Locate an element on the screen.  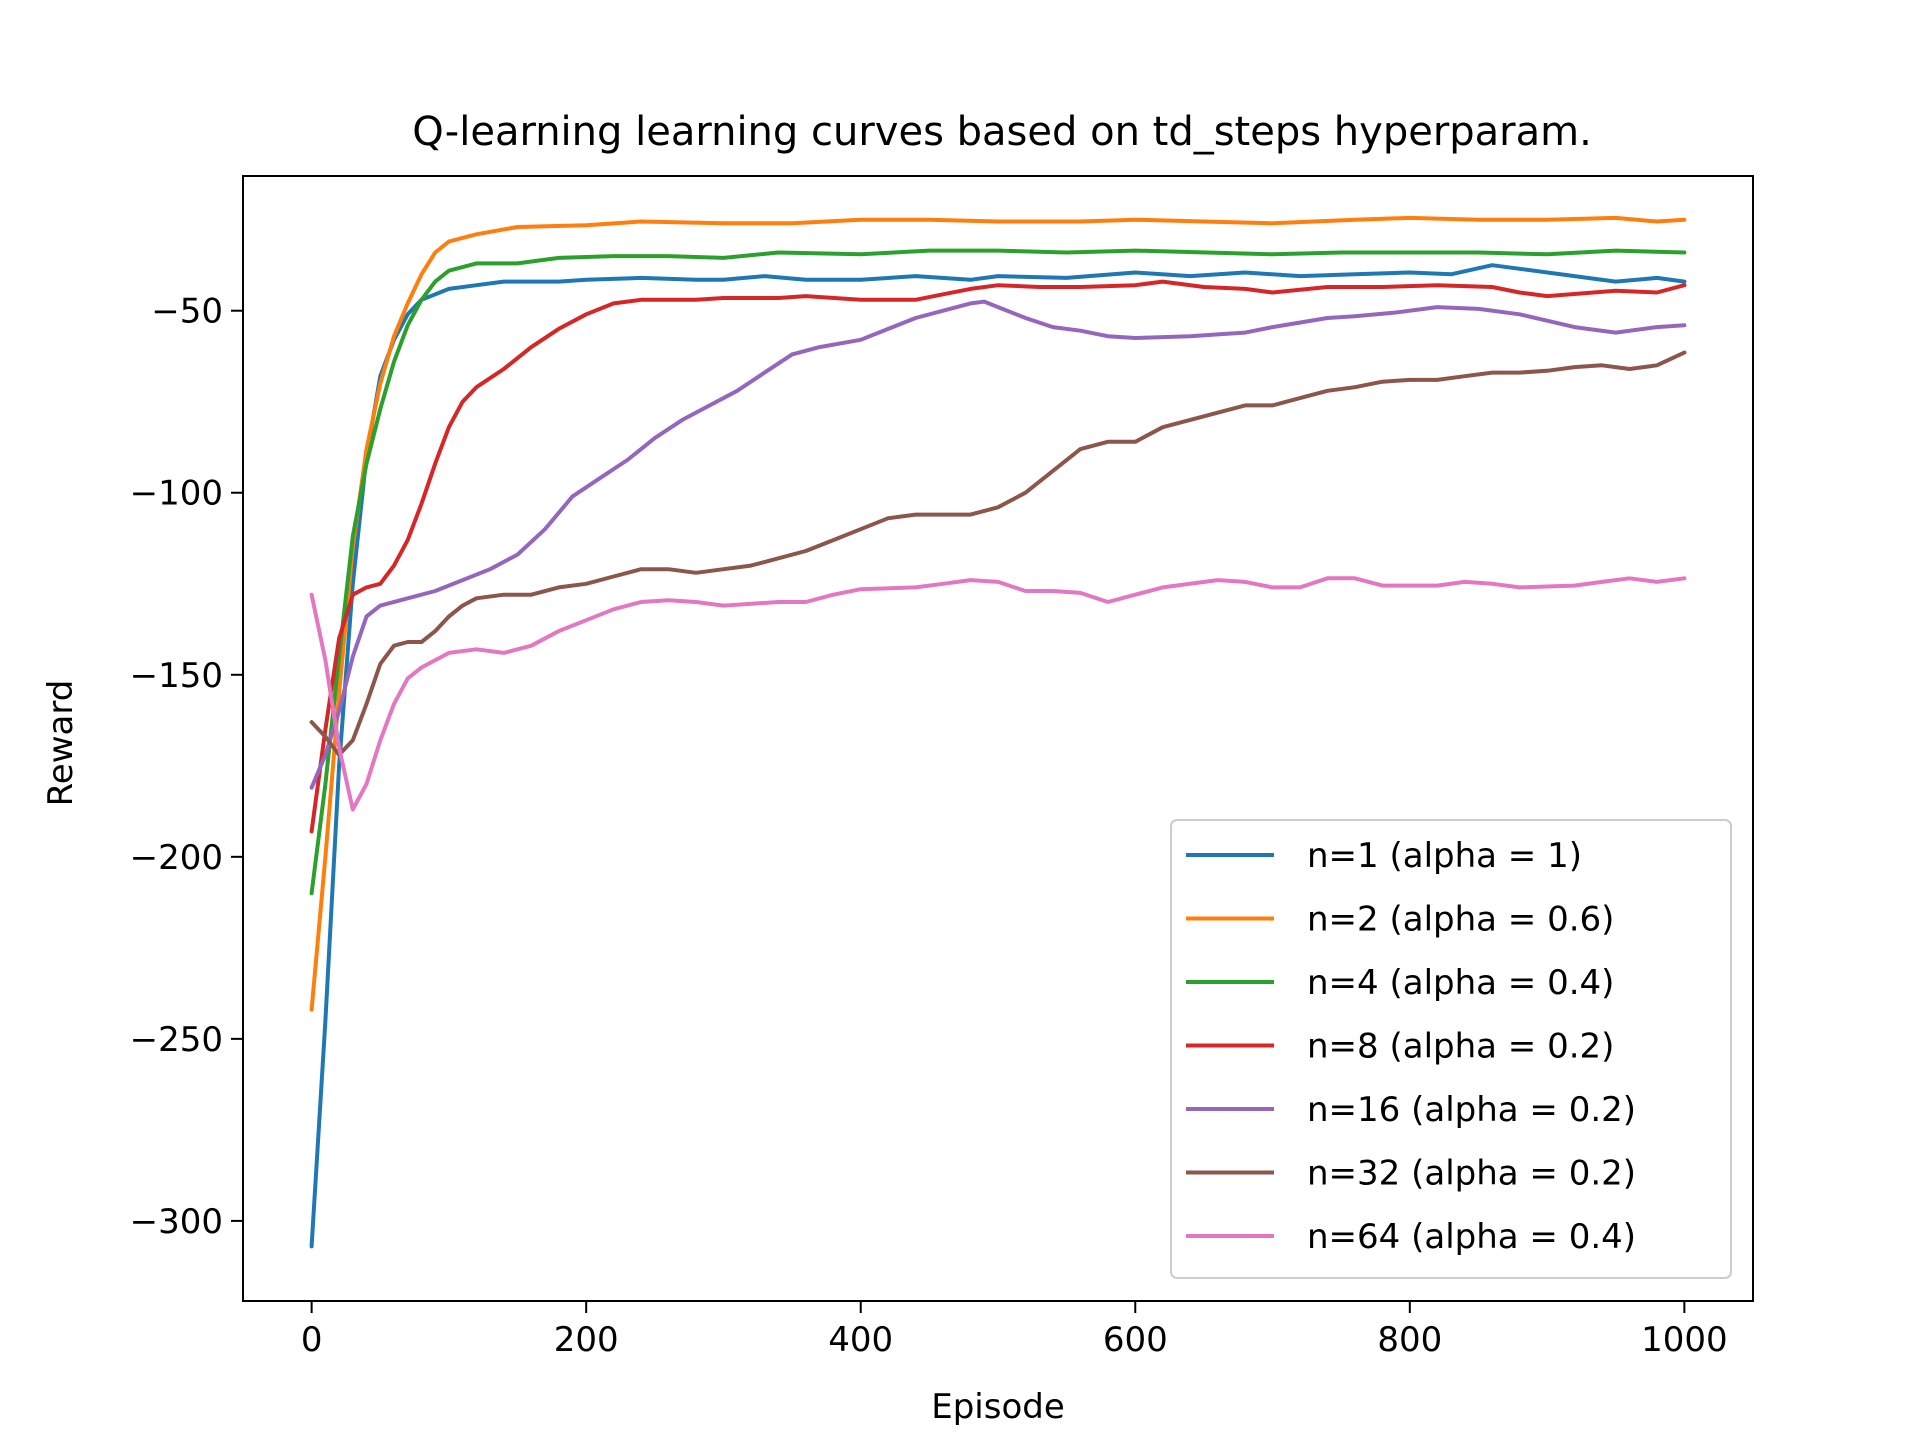
legend-label: n=4 (alpha = 0.4) is located at coordinates (1460, 983).